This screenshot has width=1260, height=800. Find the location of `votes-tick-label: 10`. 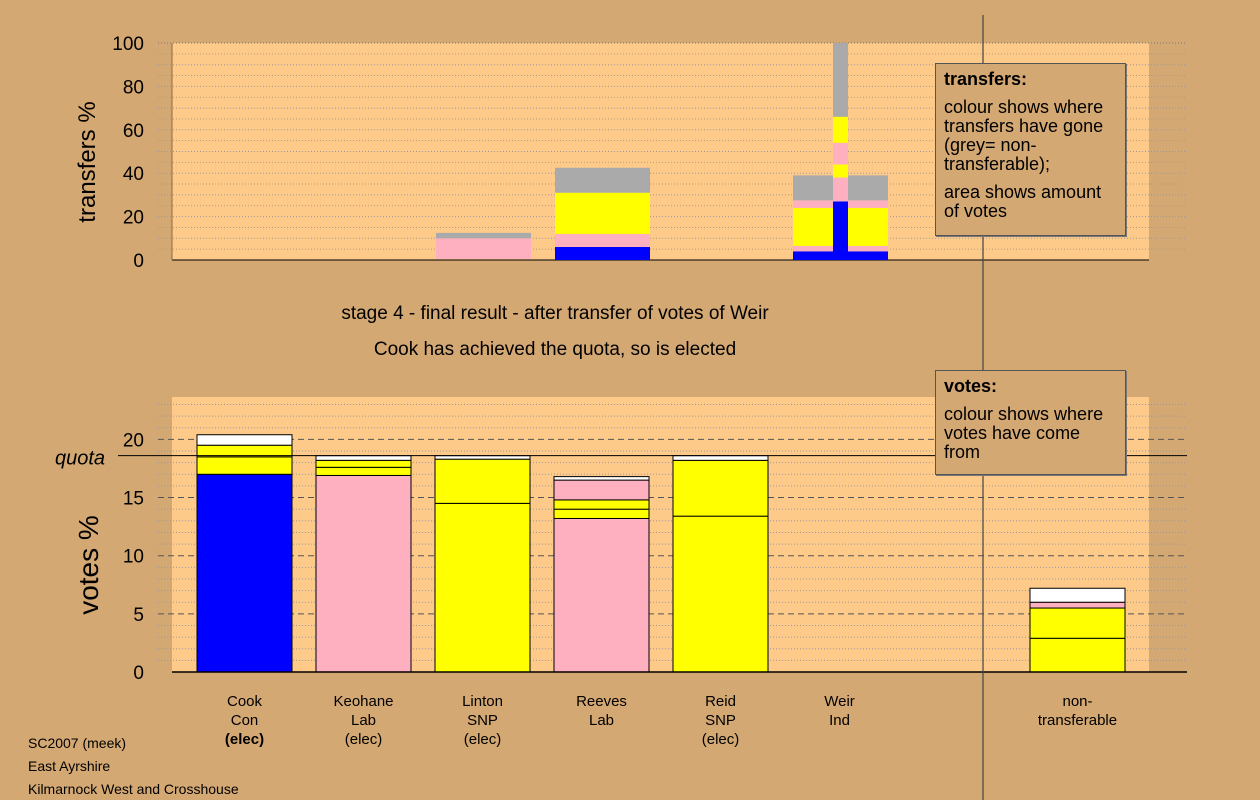

votes-tick-label: 10 is located at coordinates (133, 557).